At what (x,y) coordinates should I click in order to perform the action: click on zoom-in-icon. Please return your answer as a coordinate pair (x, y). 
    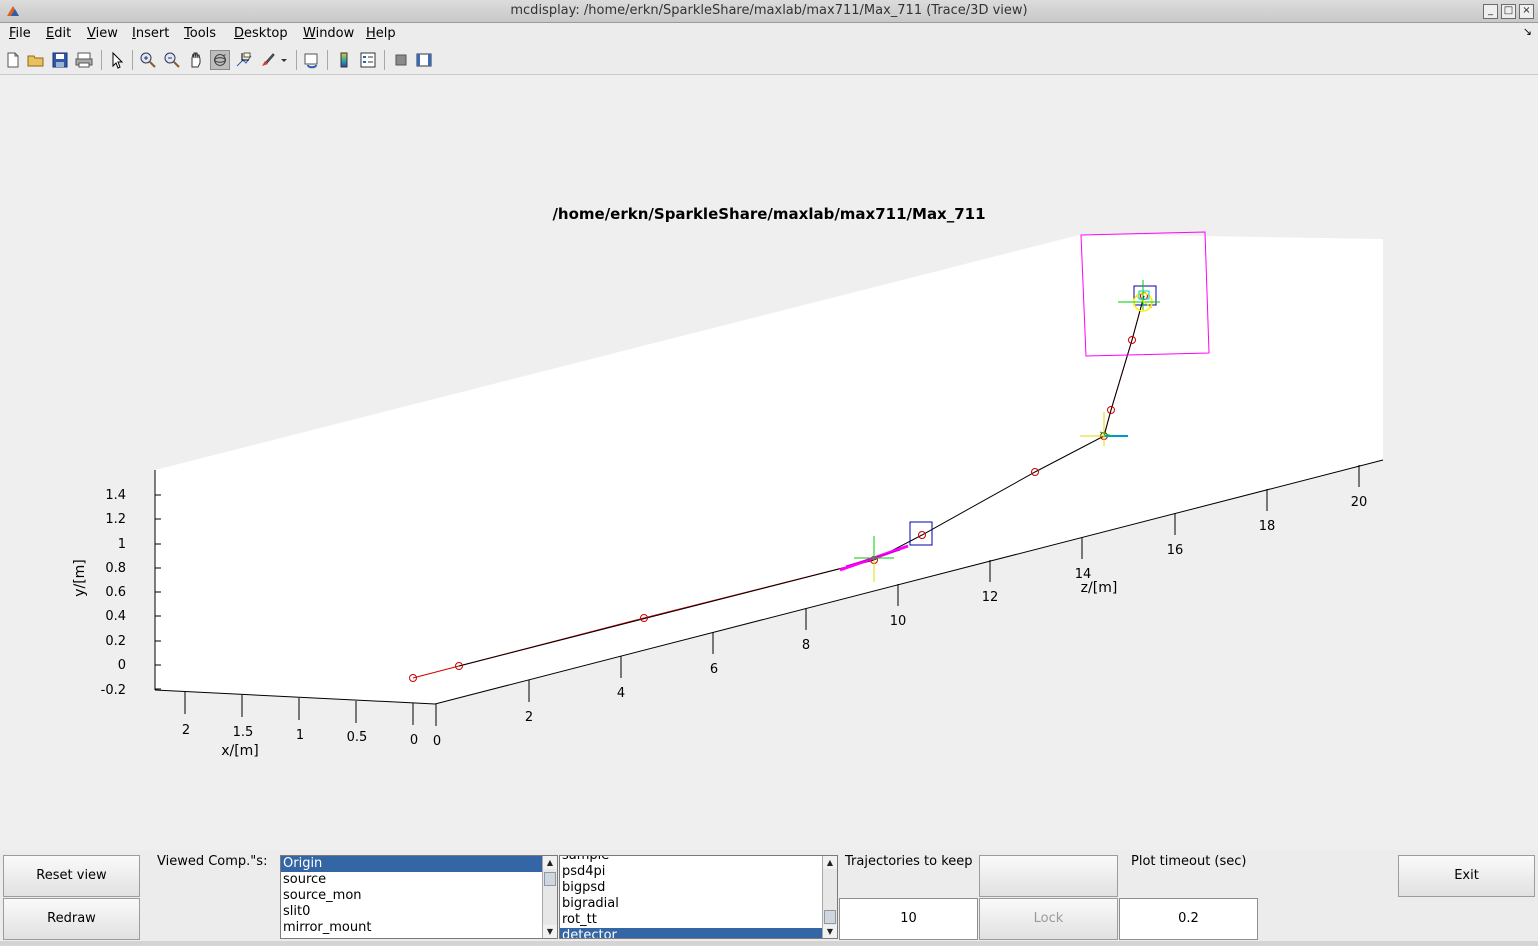
    Looking at the image, I should click on (148, 60).